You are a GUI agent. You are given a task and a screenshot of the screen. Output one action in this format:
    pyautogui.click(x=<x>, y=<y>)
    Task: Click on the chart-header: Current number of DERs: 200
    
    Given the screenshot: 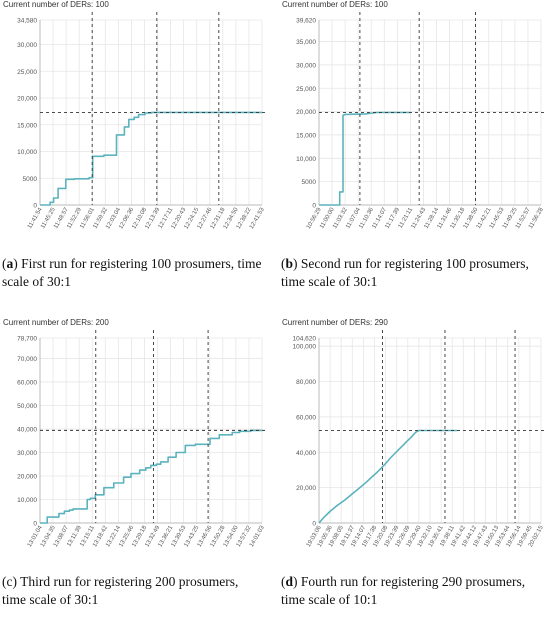 What is the action you would take?
    pyautogui.click(x=56, y=322)
    